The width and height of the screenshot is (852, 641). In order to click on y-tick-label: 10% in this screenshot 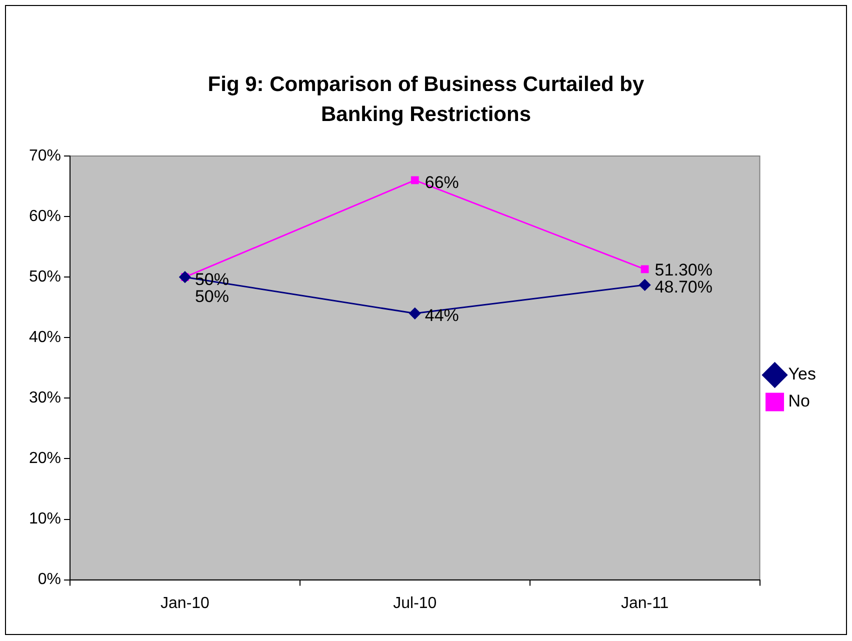, I will do `click(45, 519)`.